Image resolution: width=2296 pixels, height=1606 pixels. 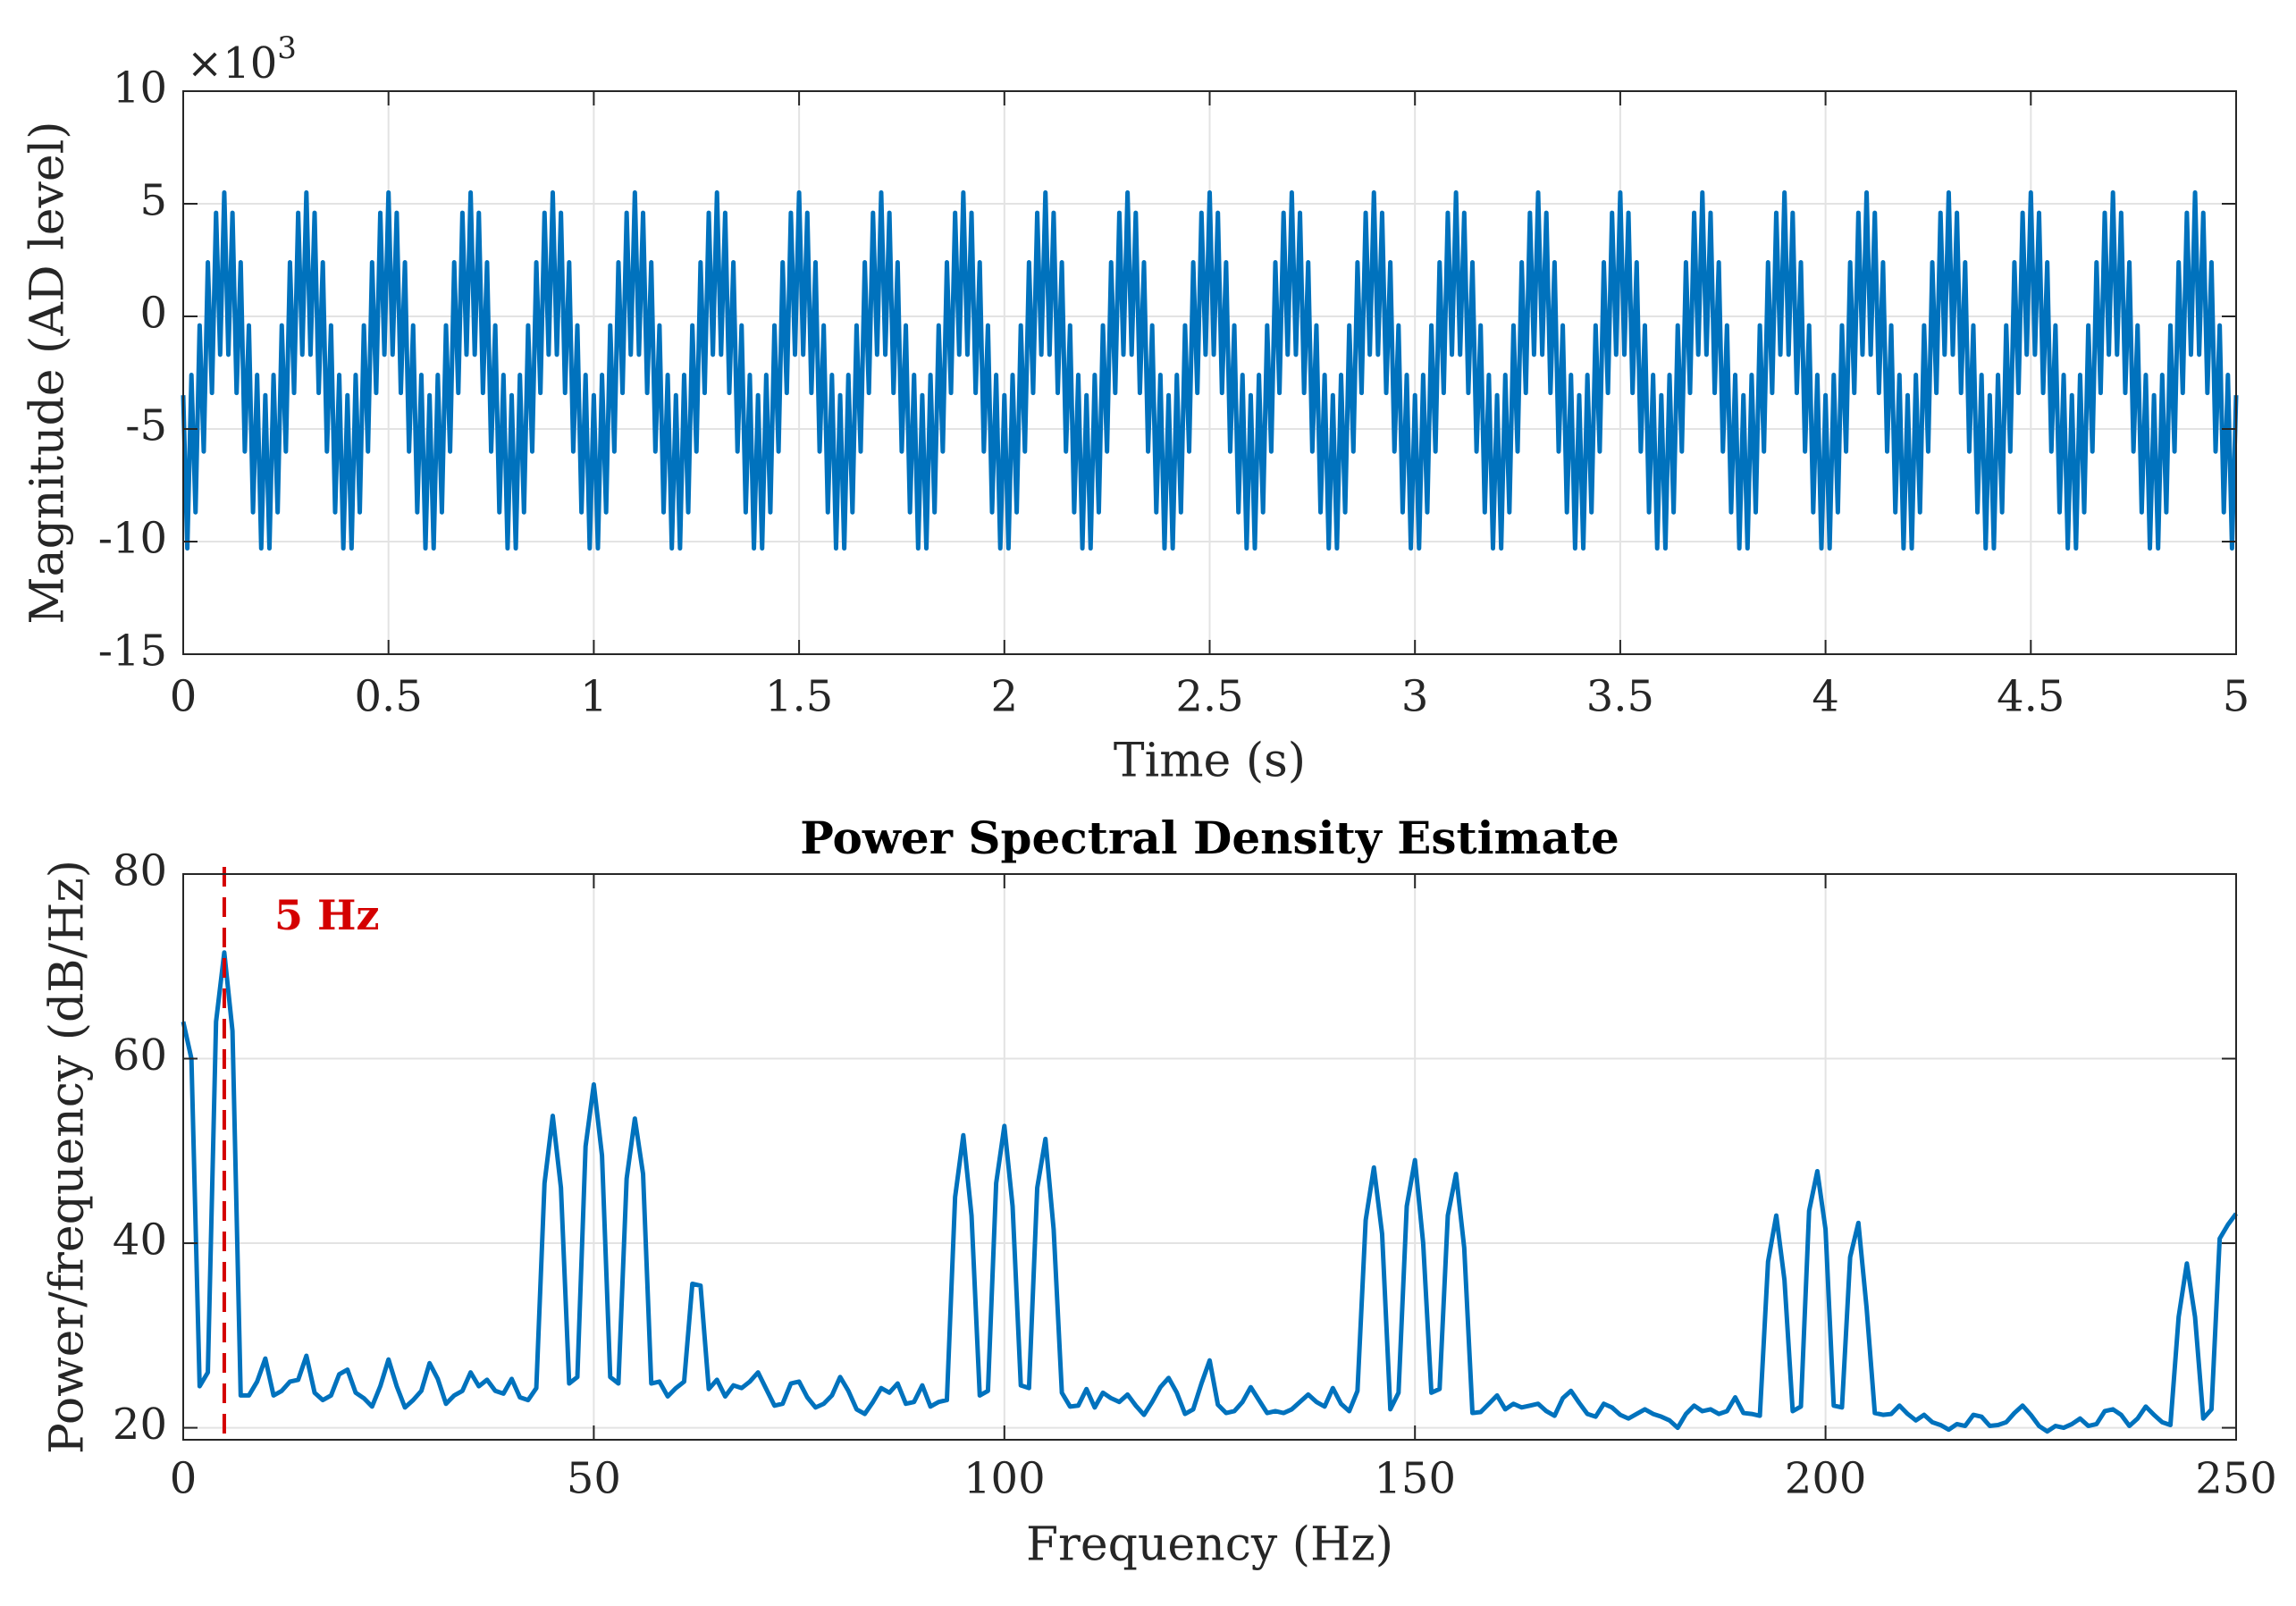 I want to click on y-axis-label: Power/frequency (dB/Hz), so click(x=68, y=1157).